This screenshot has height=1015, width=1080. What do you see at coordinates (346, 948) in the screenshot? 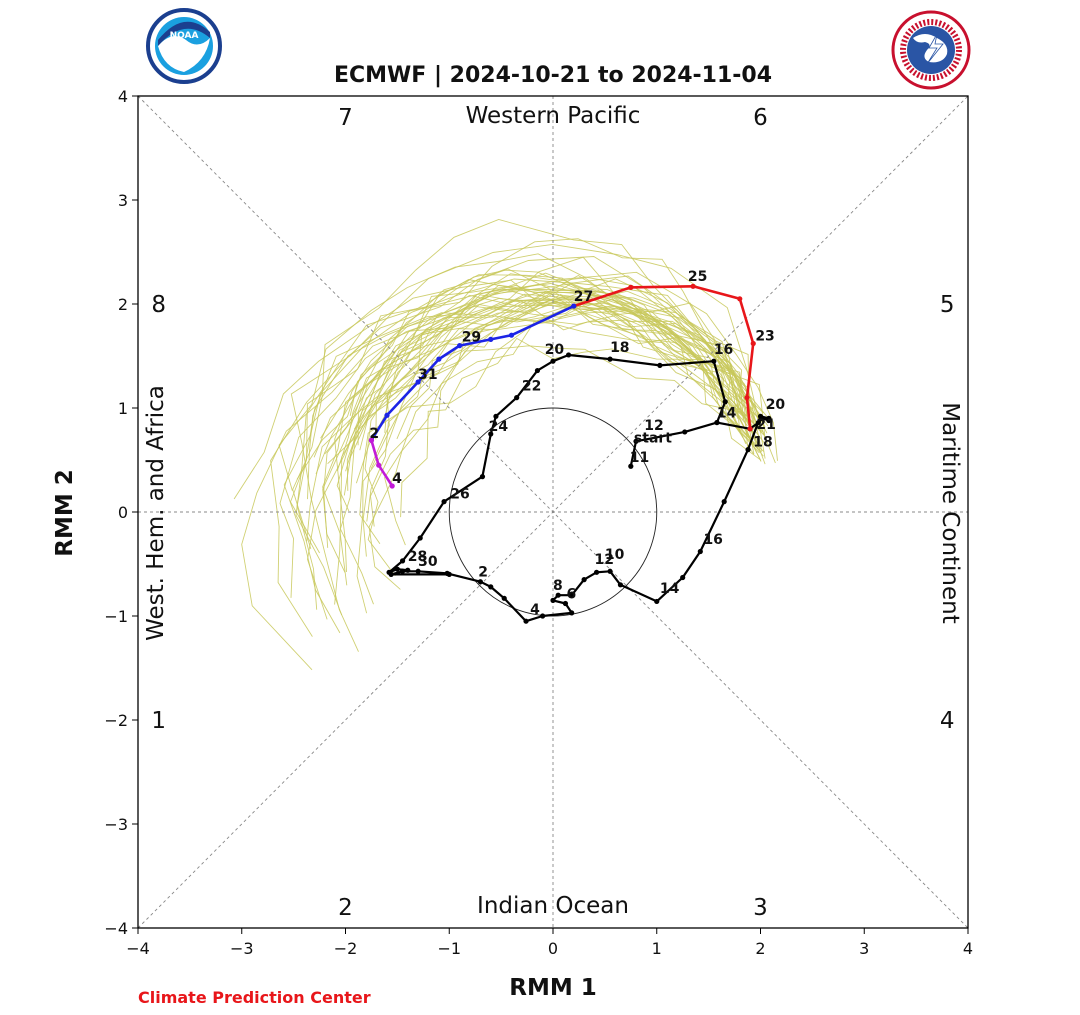
I see `x-tick-label: −2` at bounding box center [346, 948].